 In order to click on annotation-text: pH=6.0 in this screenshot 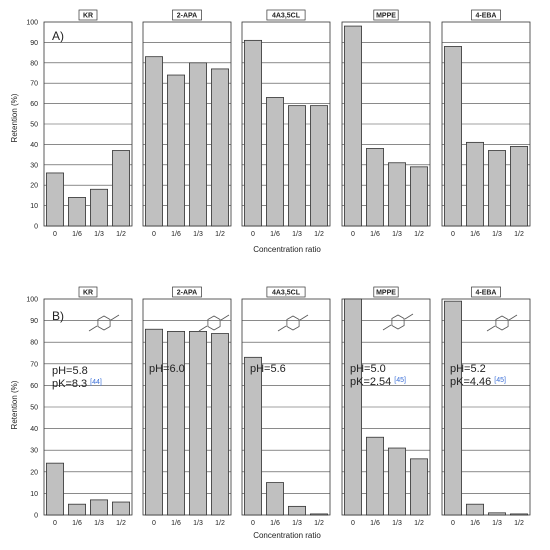, I will do `click(167, 369)`.